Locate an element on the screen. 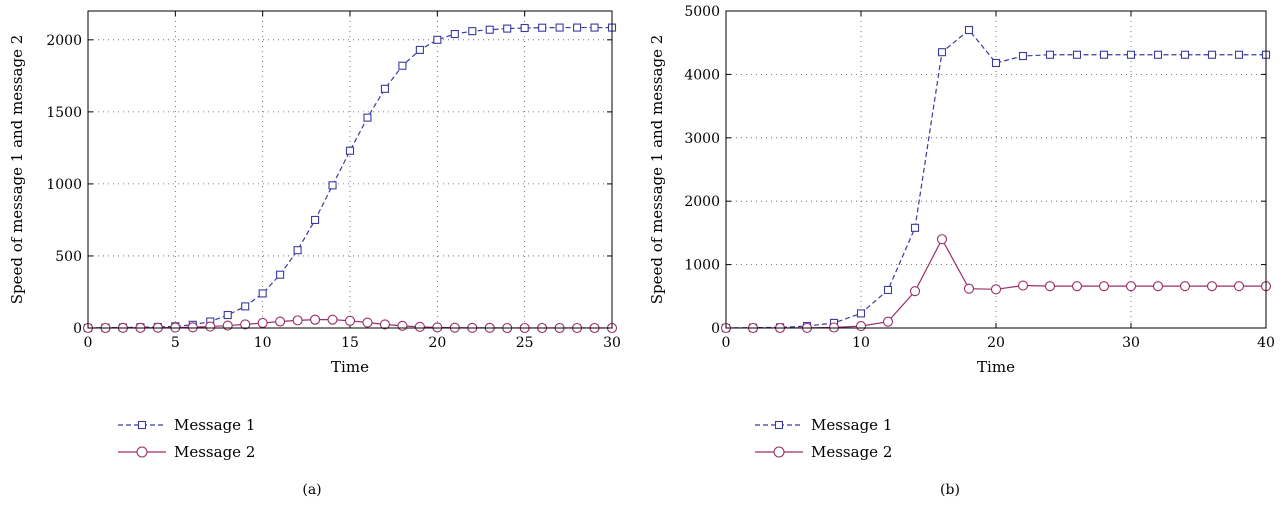 This screenshot has height=506, width=1282. y-tick-label: 3000 is located at coordinates (702, 139).